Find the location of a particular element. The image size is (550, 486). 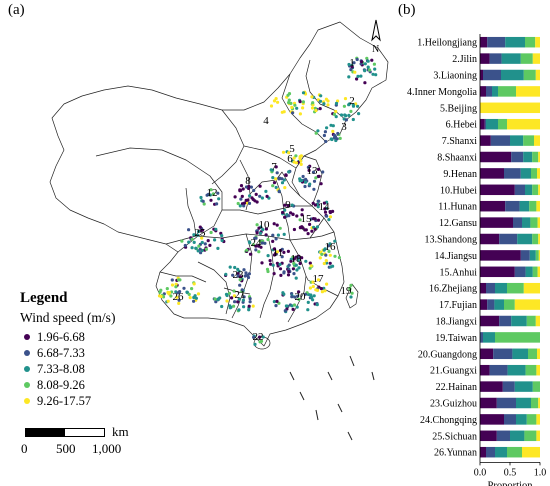

scale-tick-1000: 1,000 is located at coordinates (107, 448).